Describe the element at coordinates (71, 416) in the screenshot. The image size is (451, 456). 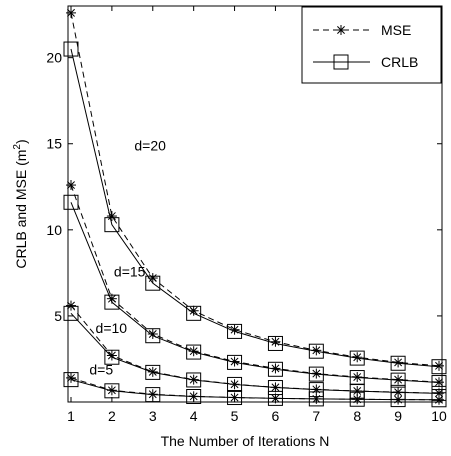
I see `x-tick-label: 1` at that location.